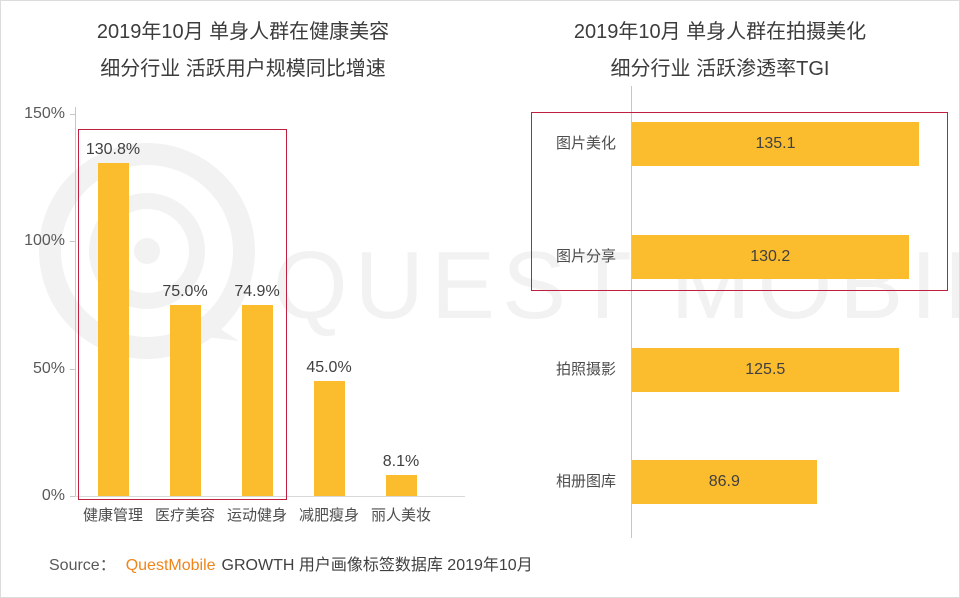  What do you see at coordinates (243, 69) in the screenshot?
I see `left-chart-title-line2: 细分行业 活跃用户规模同比增速` at bounding box center [243, 69].